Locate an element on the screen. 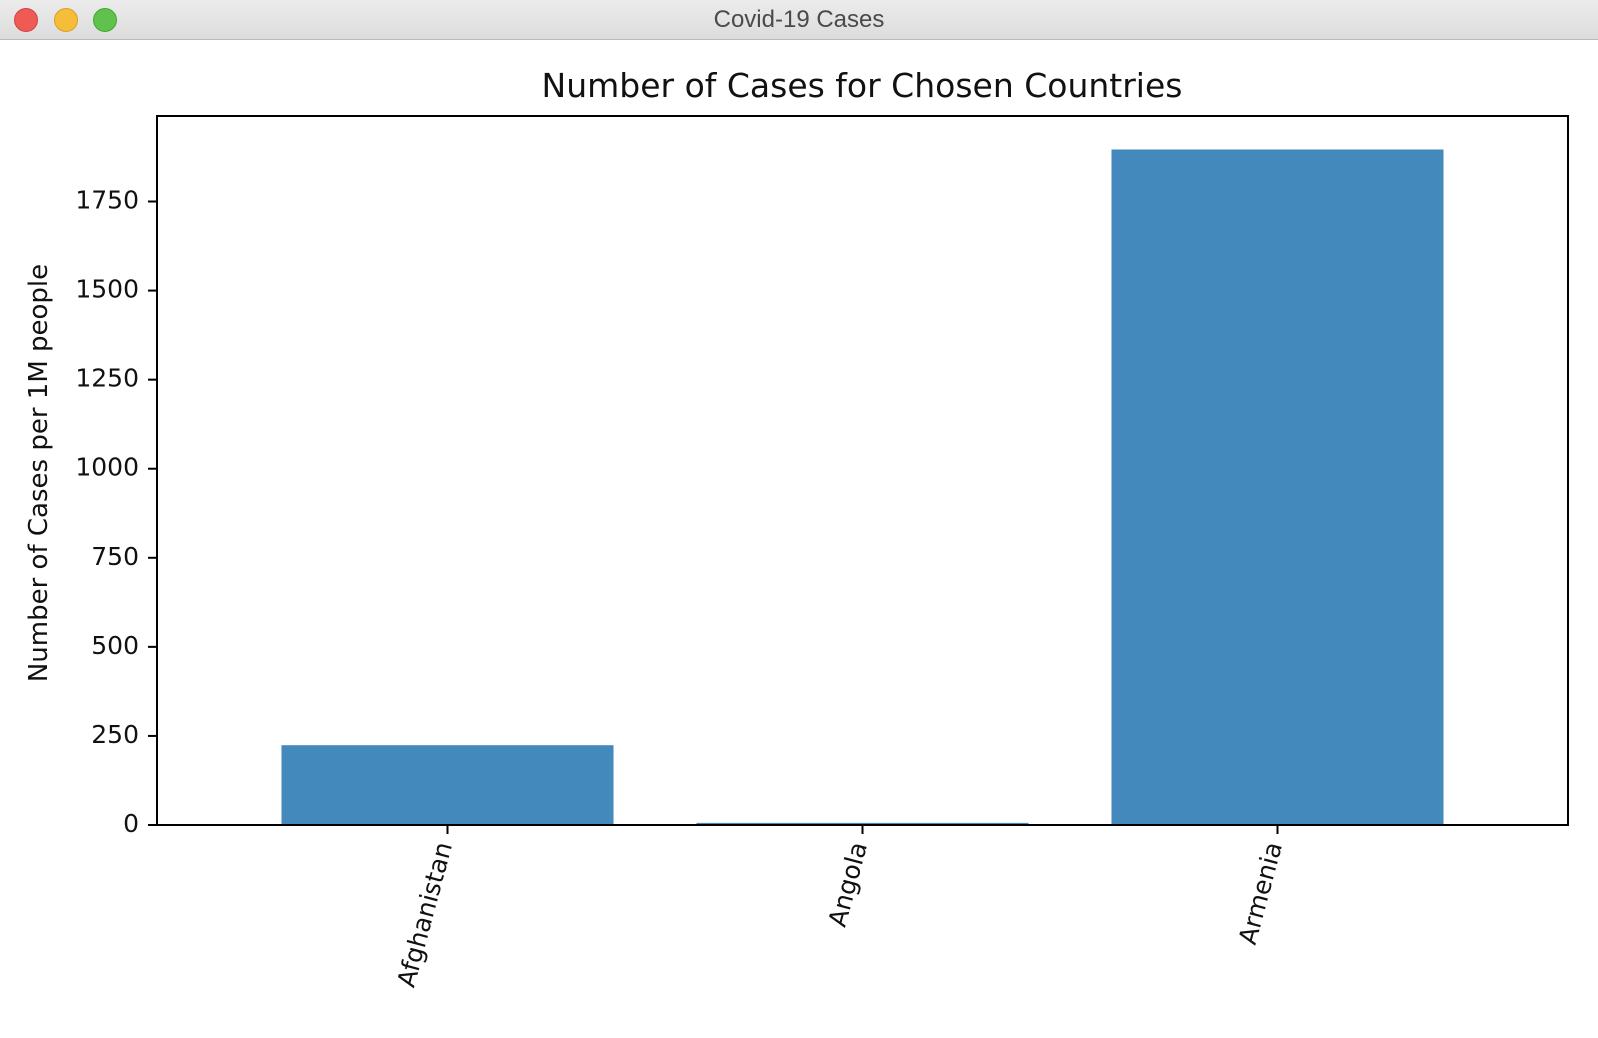 The width and height of the screenshot is (1598, 1038). y-tick-label: 1250 is located at coordinates (107, 378).